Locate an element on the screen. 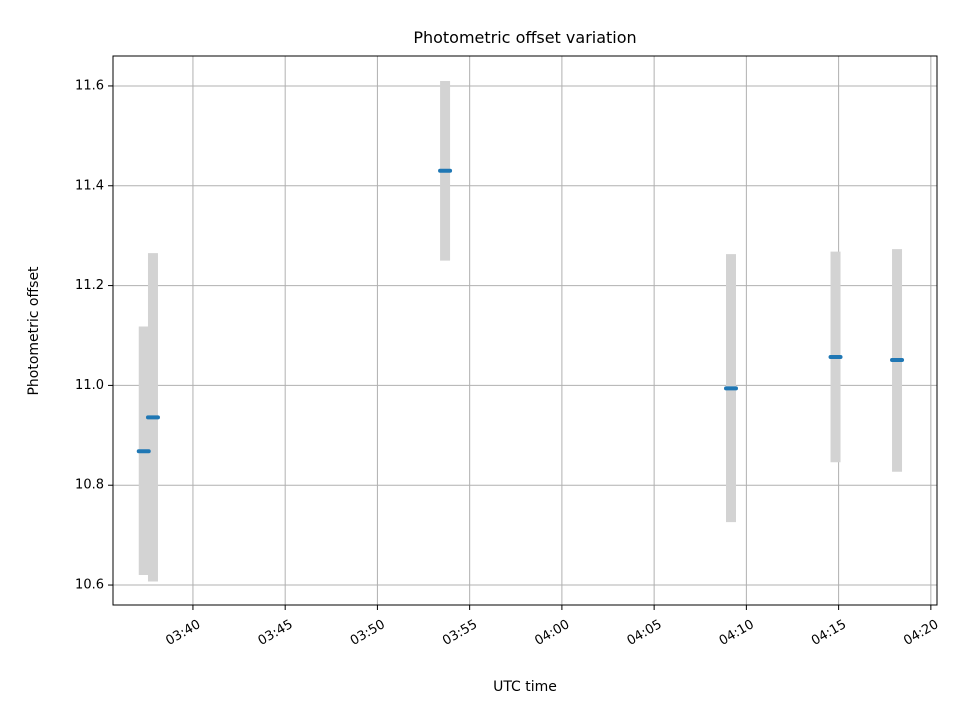 This screenshot has height=720, width=960. y-tick-label: 10.6 is located at coordinates (89, 585).